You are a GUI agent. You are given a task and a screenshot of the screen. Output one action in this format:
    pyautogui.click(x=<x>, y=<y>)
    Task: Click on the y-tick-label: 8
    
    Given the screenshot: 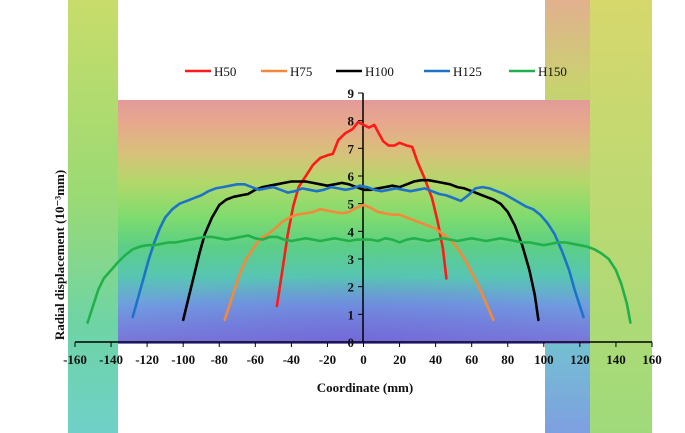 What is the action you would take?
    pyautogui.click(x=351, y=121)
    